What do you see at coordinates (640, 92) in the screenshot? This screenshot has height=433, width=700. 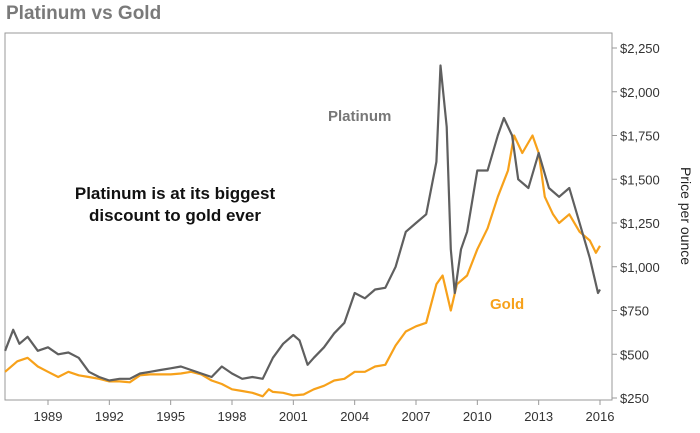 I see `y-tick-label: $2,000` at bounding box center [640, 92].